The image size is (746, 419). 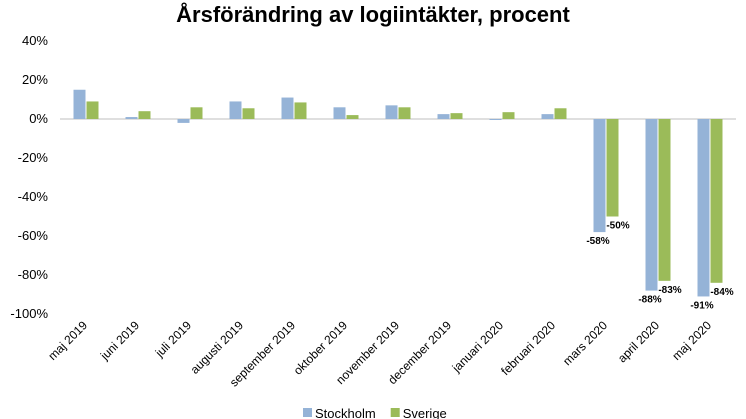 What do you see at coordinates (425, 412) in the screenshot?
I see `legend-label: Sverige` at bounding box center [425, 412].